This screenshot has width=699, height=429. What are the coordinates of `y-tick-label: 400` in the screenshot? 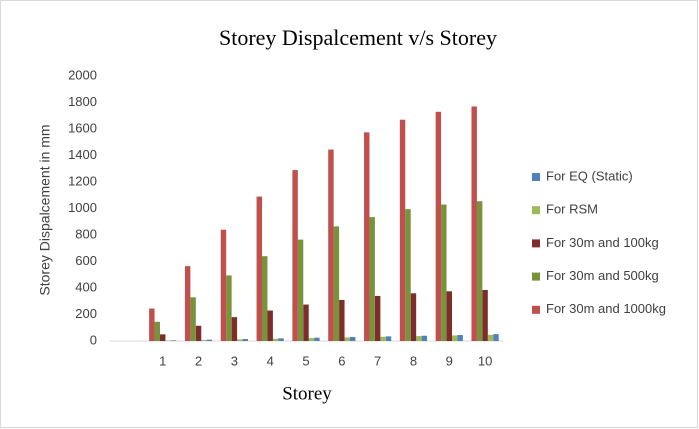 It's located at (86, 286).